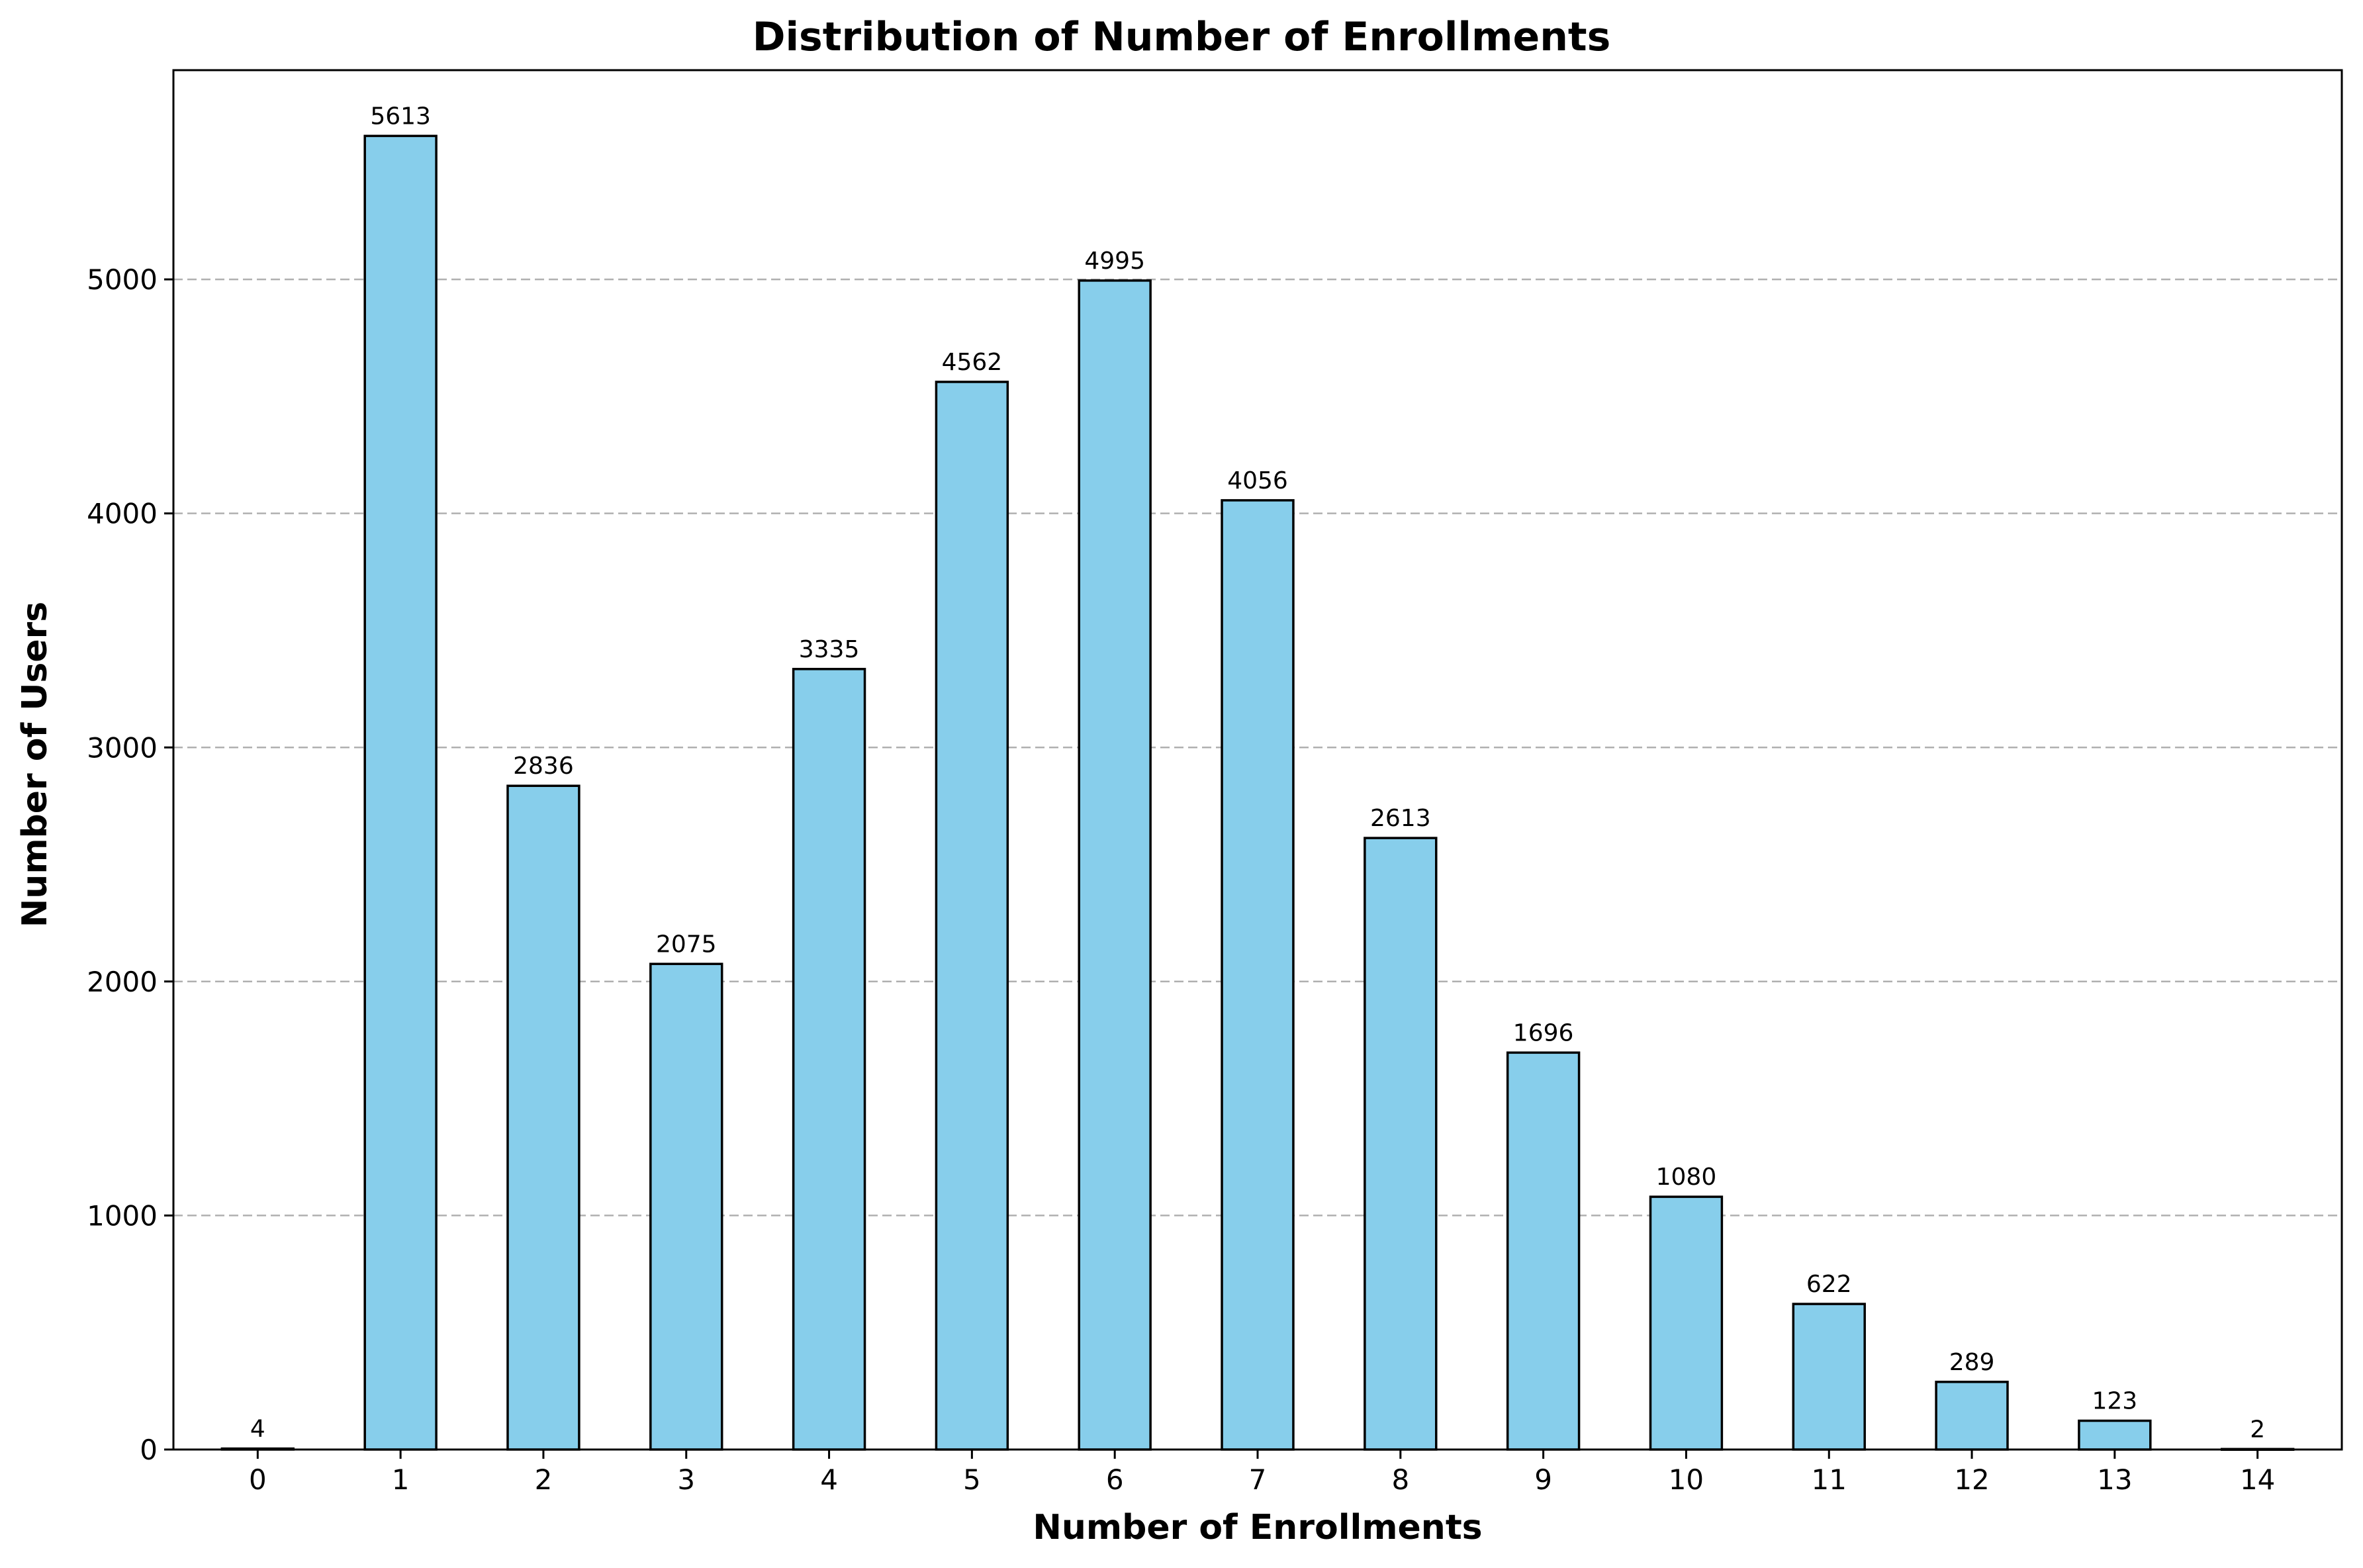 The width and height of the screenshot is (2363, 1568). I want to click on x-tick-label: 8, so click(1400, 1480).